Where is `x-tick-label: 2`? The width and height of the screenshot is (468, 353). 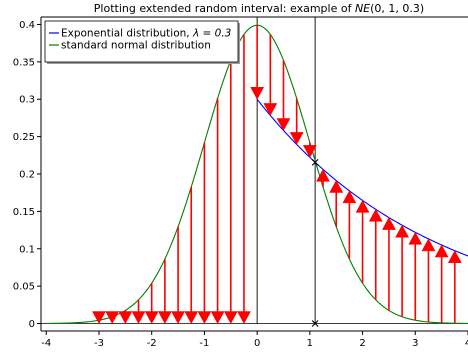 x-tick-label: 2 is located at coordinates (362, 343).